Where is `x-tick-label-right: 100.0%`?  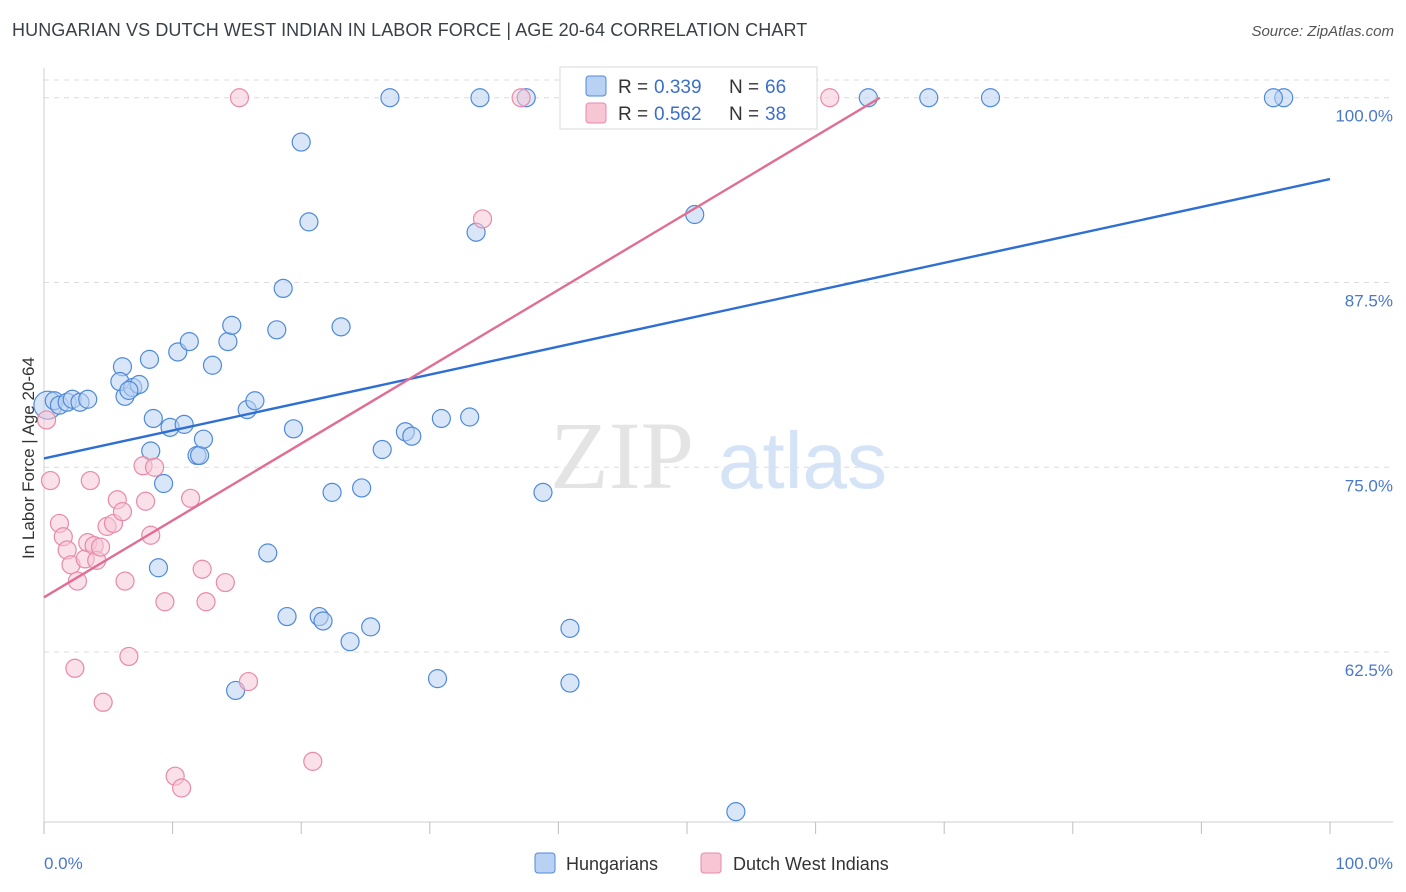
x-tick-label-right: 100.0% is located at coordinates (1364, 863).